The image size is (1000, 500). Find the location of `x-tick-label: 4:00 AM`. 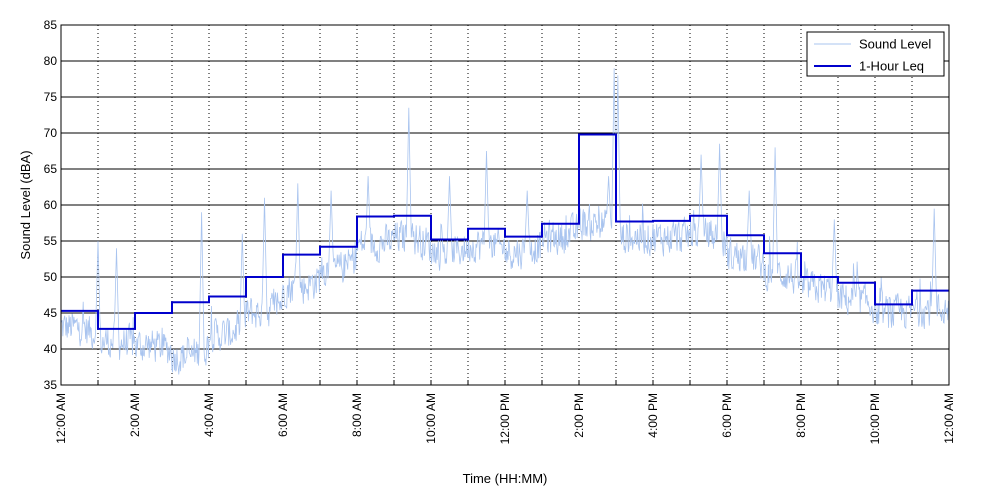

x-tick-label: 4:00 AM is located at coordinates (209, 415).